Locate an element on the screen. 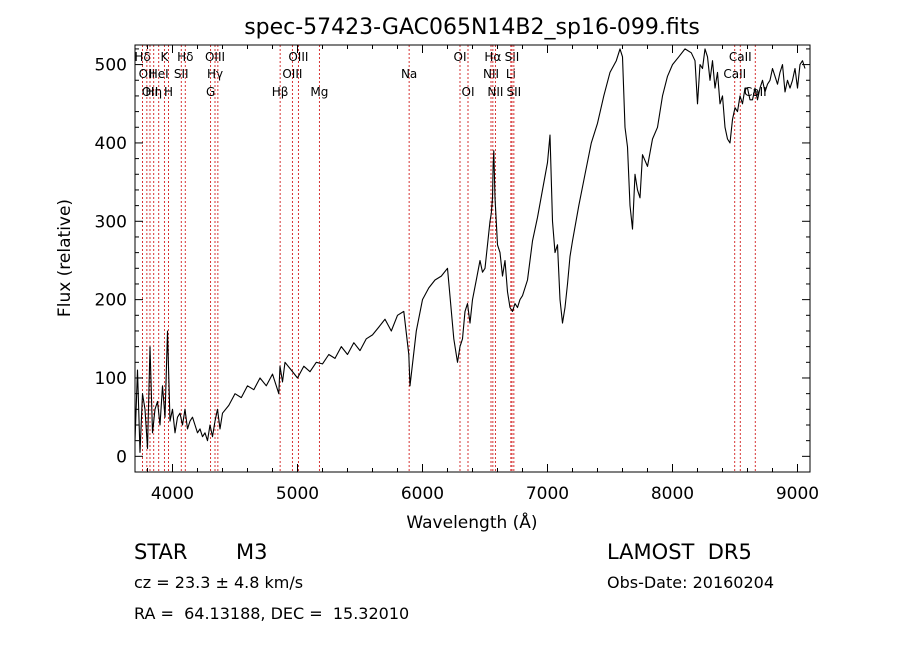 This screenshot has width=900, height=649. y-axis-label: Flux (relative) is located at coordinates (65, 258).